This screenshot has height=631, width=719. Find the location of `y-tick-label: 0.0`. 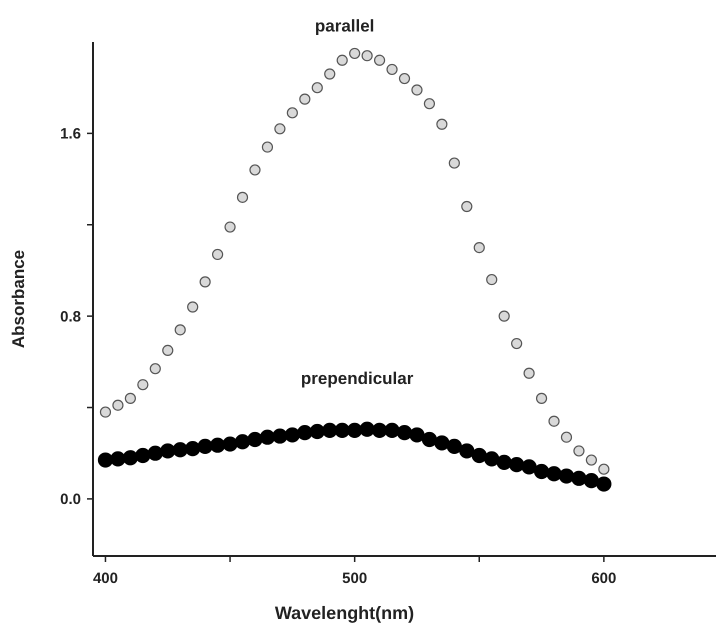

y-tick-label: 0.0 is located at coordinates (70, 499).